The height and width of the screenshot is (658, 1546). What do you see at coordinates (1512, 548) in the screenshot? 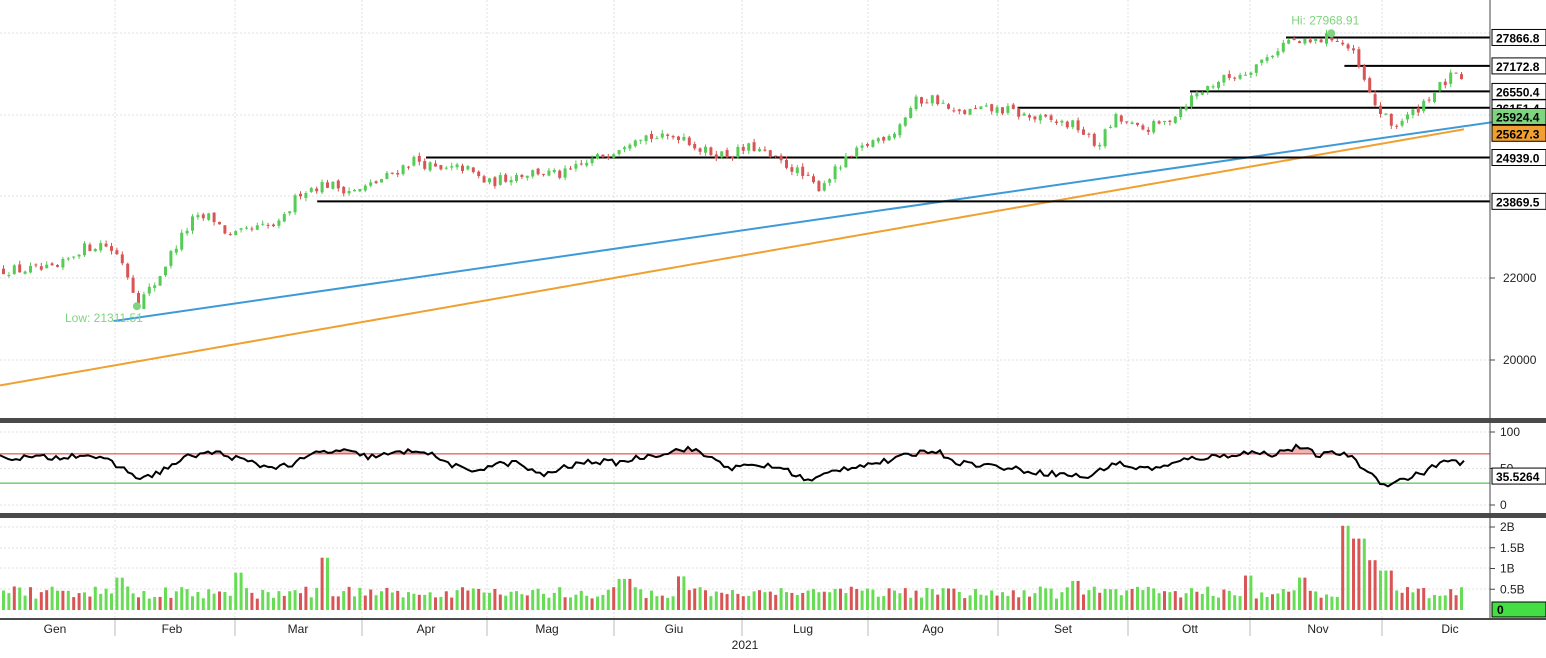
I see `volume-tick-label: 1.5B` at bounding box center [1512, 548].